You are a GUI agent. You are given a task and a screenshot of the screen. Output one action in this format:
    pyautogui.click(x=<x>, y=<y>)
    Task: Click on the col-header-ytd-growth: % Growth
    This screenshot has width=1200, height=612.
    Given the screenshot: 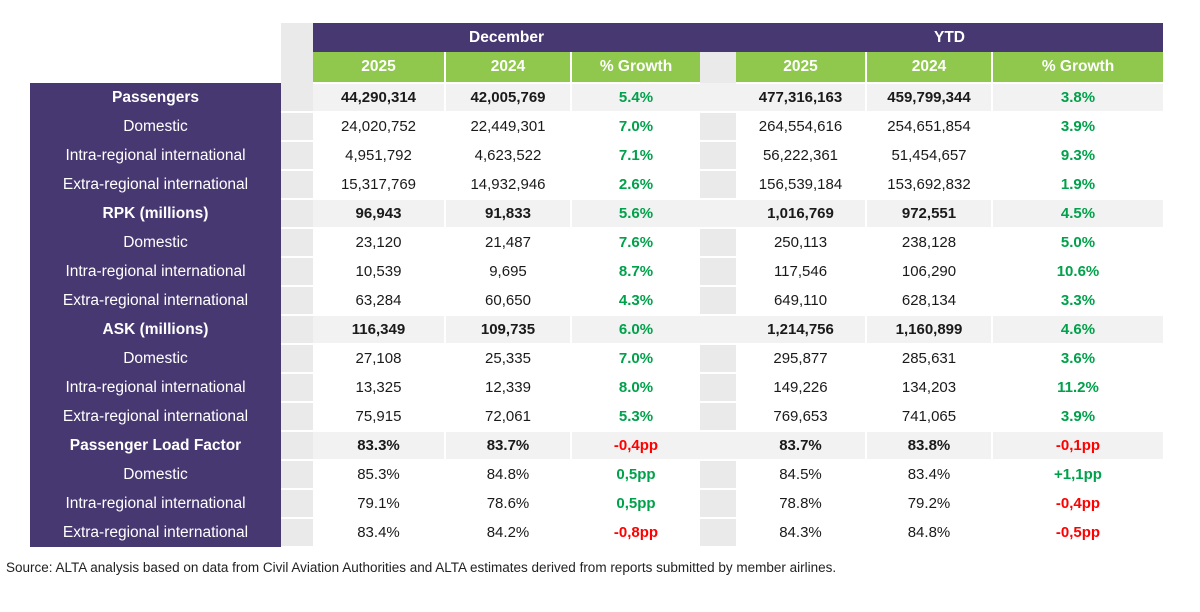 What is the action you would take?
    pyautogui.click(x=1077, y=68)
    